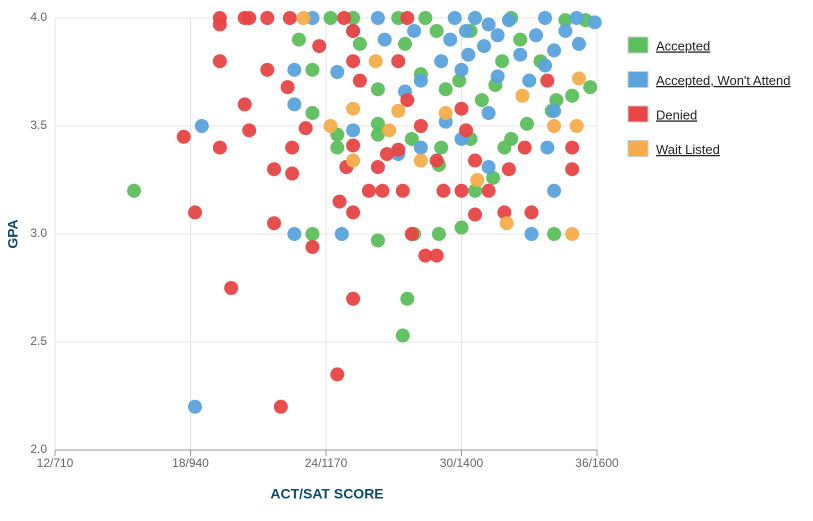  What do you see at coordinates (683, 45) in the screenshot?
I see `legend-label: Accepted` at bounding box center [683, 45].